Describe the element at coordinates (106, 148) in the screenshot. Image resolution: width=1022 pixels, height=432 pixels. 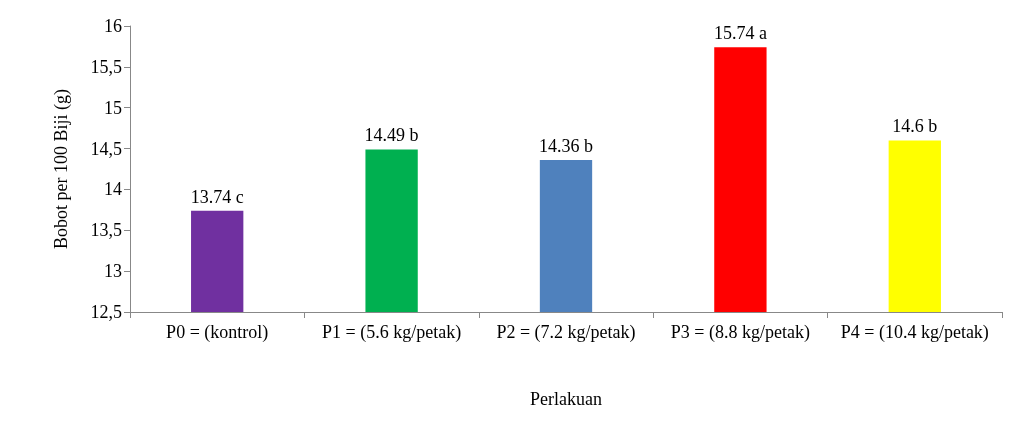
I see `y-tick-label: 14,5` at that location.